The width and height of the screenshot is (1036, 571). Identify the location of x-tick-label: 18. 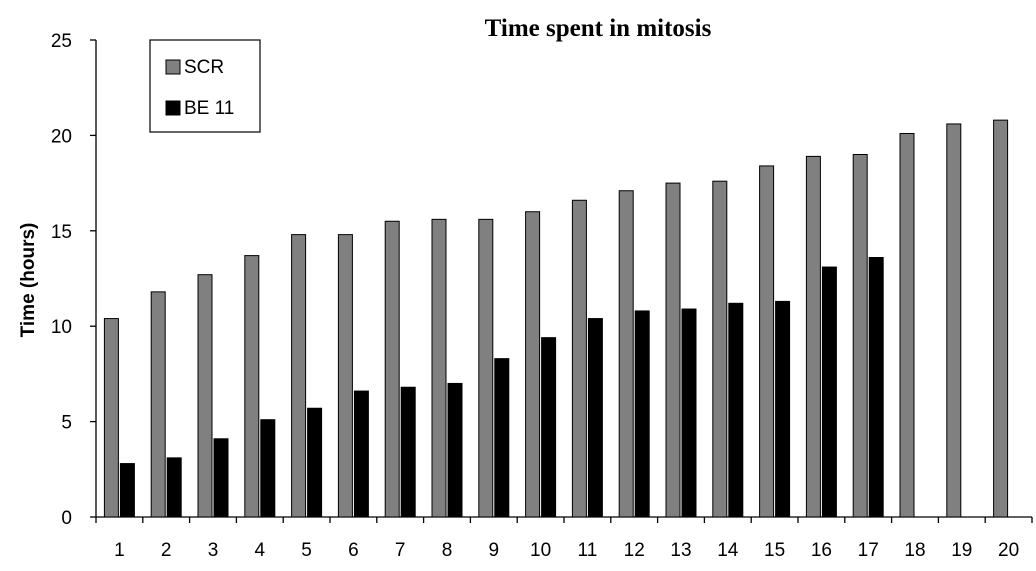
(914, 550).